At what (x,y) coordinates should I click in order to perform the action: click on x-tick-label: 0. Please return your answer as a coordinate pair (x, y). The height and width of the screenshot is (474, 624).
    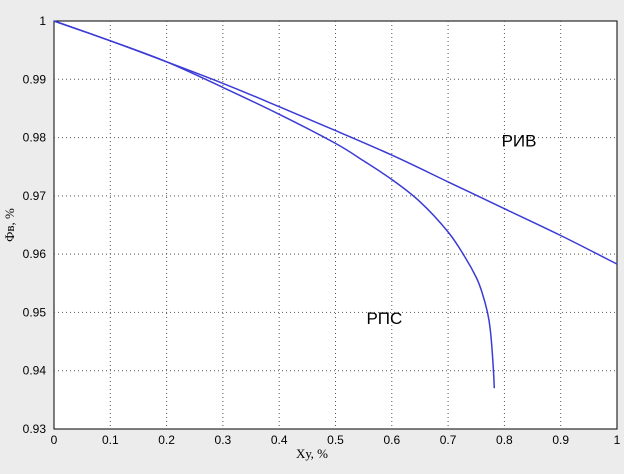
    Looking at the image, I should click on (54, 440).